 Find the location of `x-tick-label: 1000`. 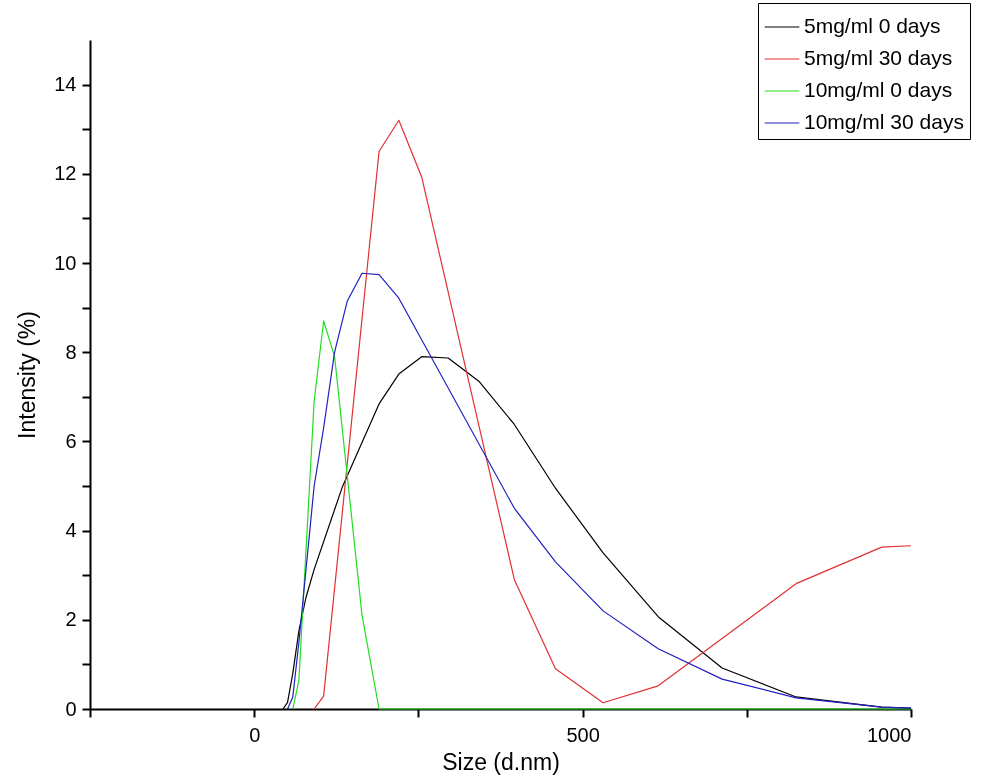

x-tick-label: 1000 is located at coordinates (889, 734).